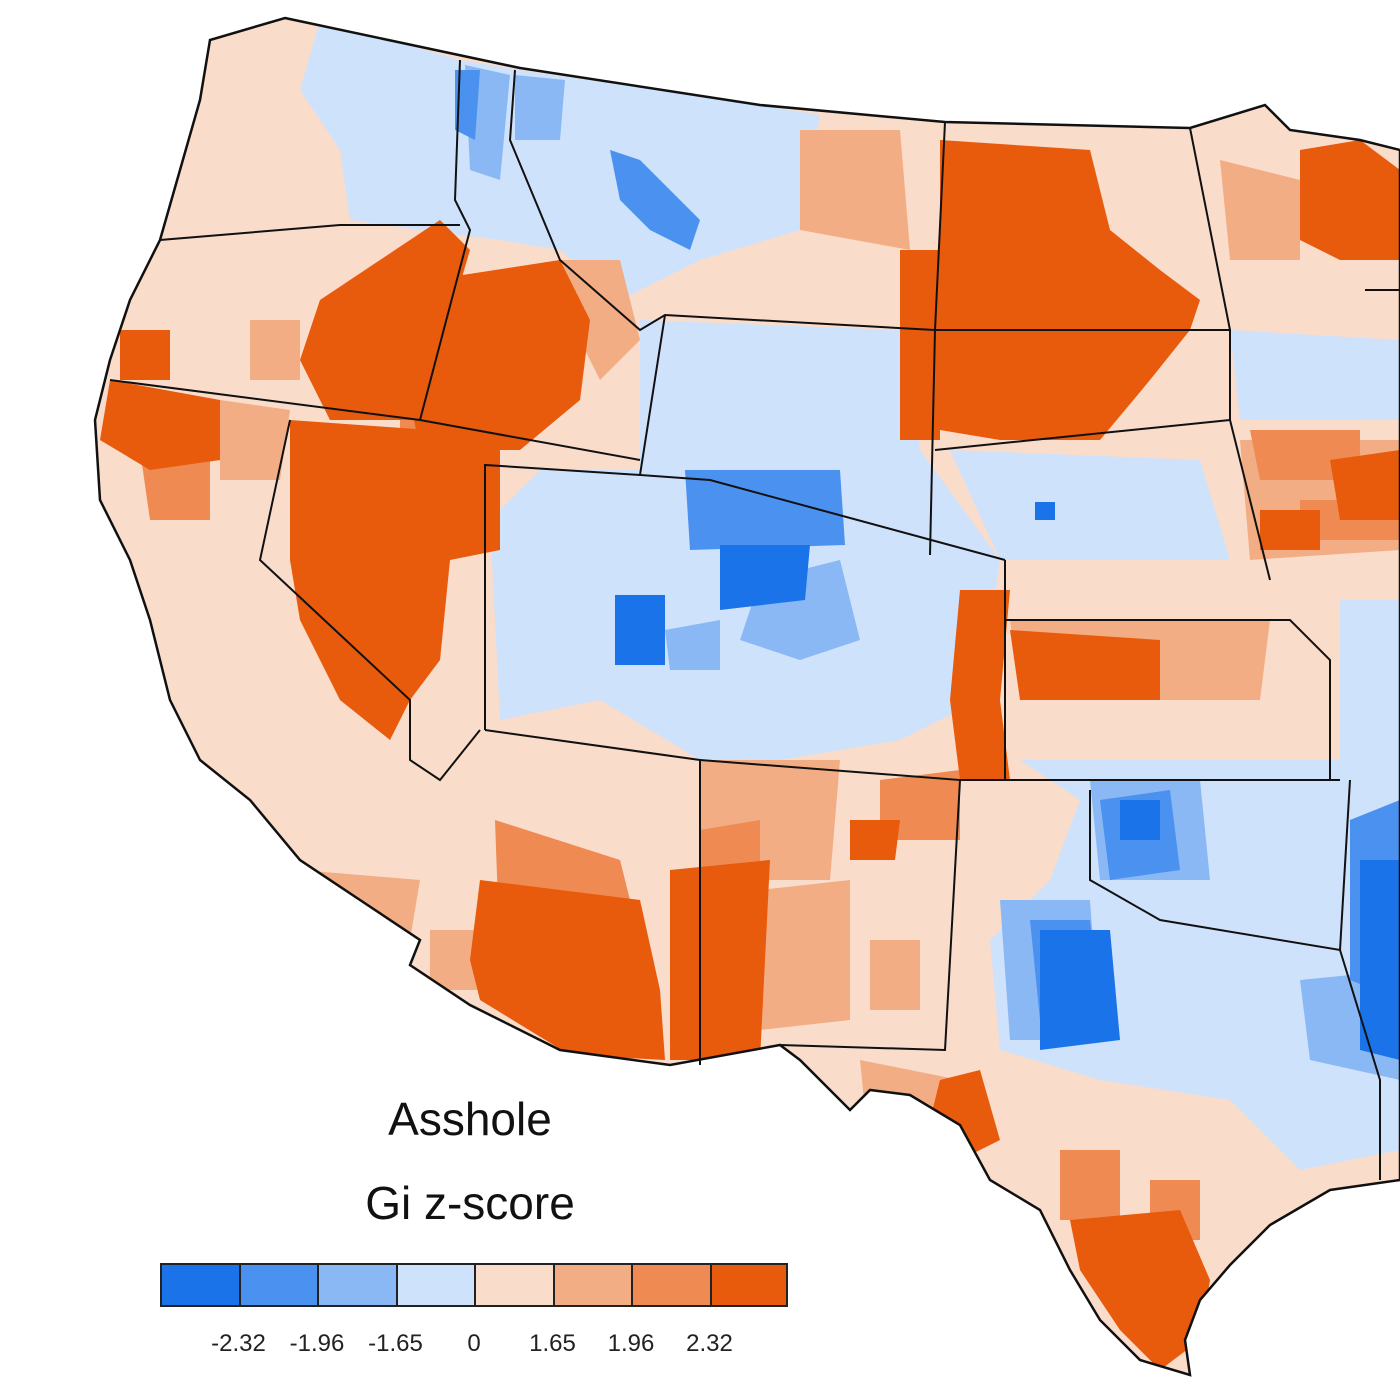 This screenshot has width=1400, height=1400. Describe the element at coordinates (709, 1343) in the screenshot. I see `legend-tick-label: 2.32` at that location.